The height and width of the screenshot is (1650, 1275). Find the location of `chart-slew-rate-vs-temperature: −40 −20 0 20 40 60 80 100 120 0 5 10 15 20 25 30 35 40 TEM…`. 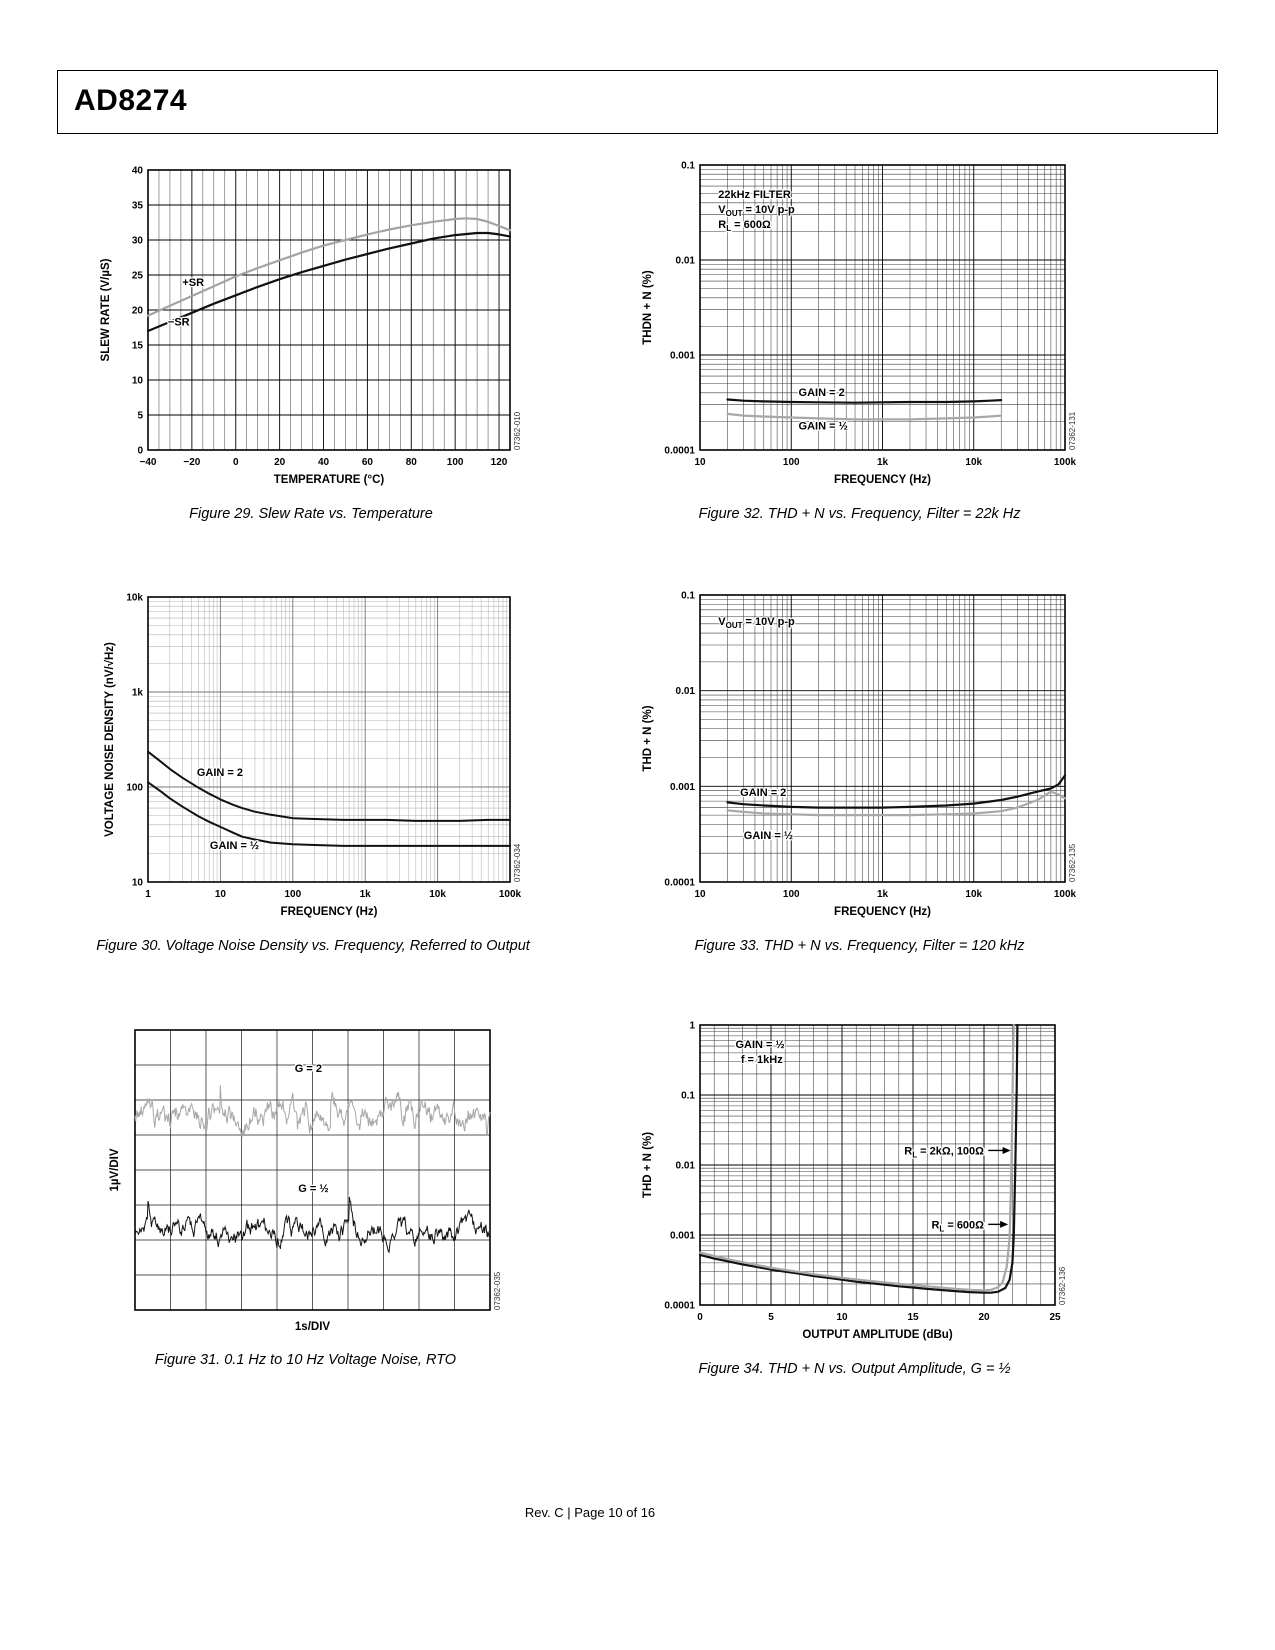

chart-slew-rate-vs-temperature: −40 −20 0 20 40 60 80 100 120 0 5 10 15 20 25 30 35 40 TEM… is located at coordinates (311, 330).